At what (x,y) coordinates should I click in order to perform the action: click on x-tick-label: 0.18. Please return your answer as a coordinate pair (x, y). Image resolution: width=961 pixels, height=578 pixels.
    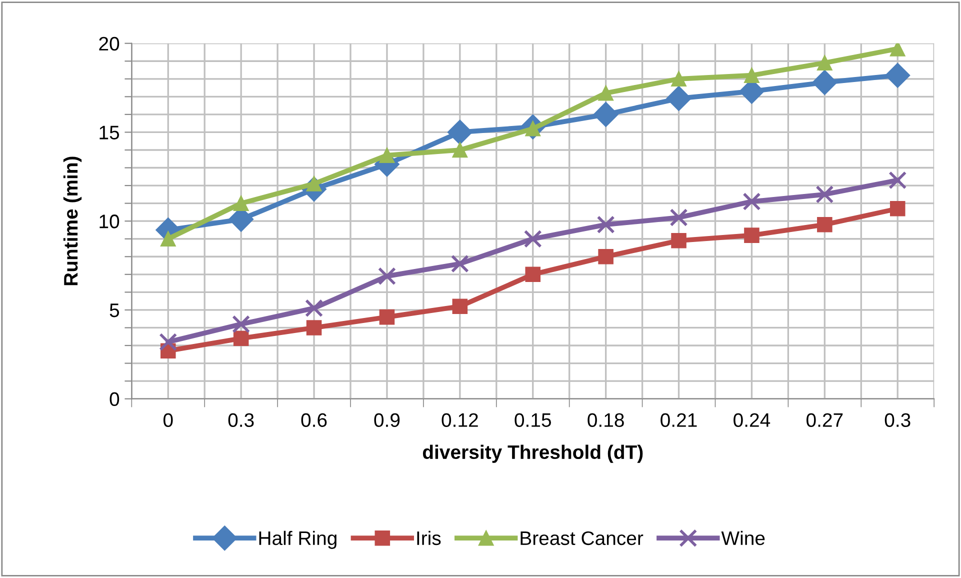
    Looking at the image, I should click on (606, 420).